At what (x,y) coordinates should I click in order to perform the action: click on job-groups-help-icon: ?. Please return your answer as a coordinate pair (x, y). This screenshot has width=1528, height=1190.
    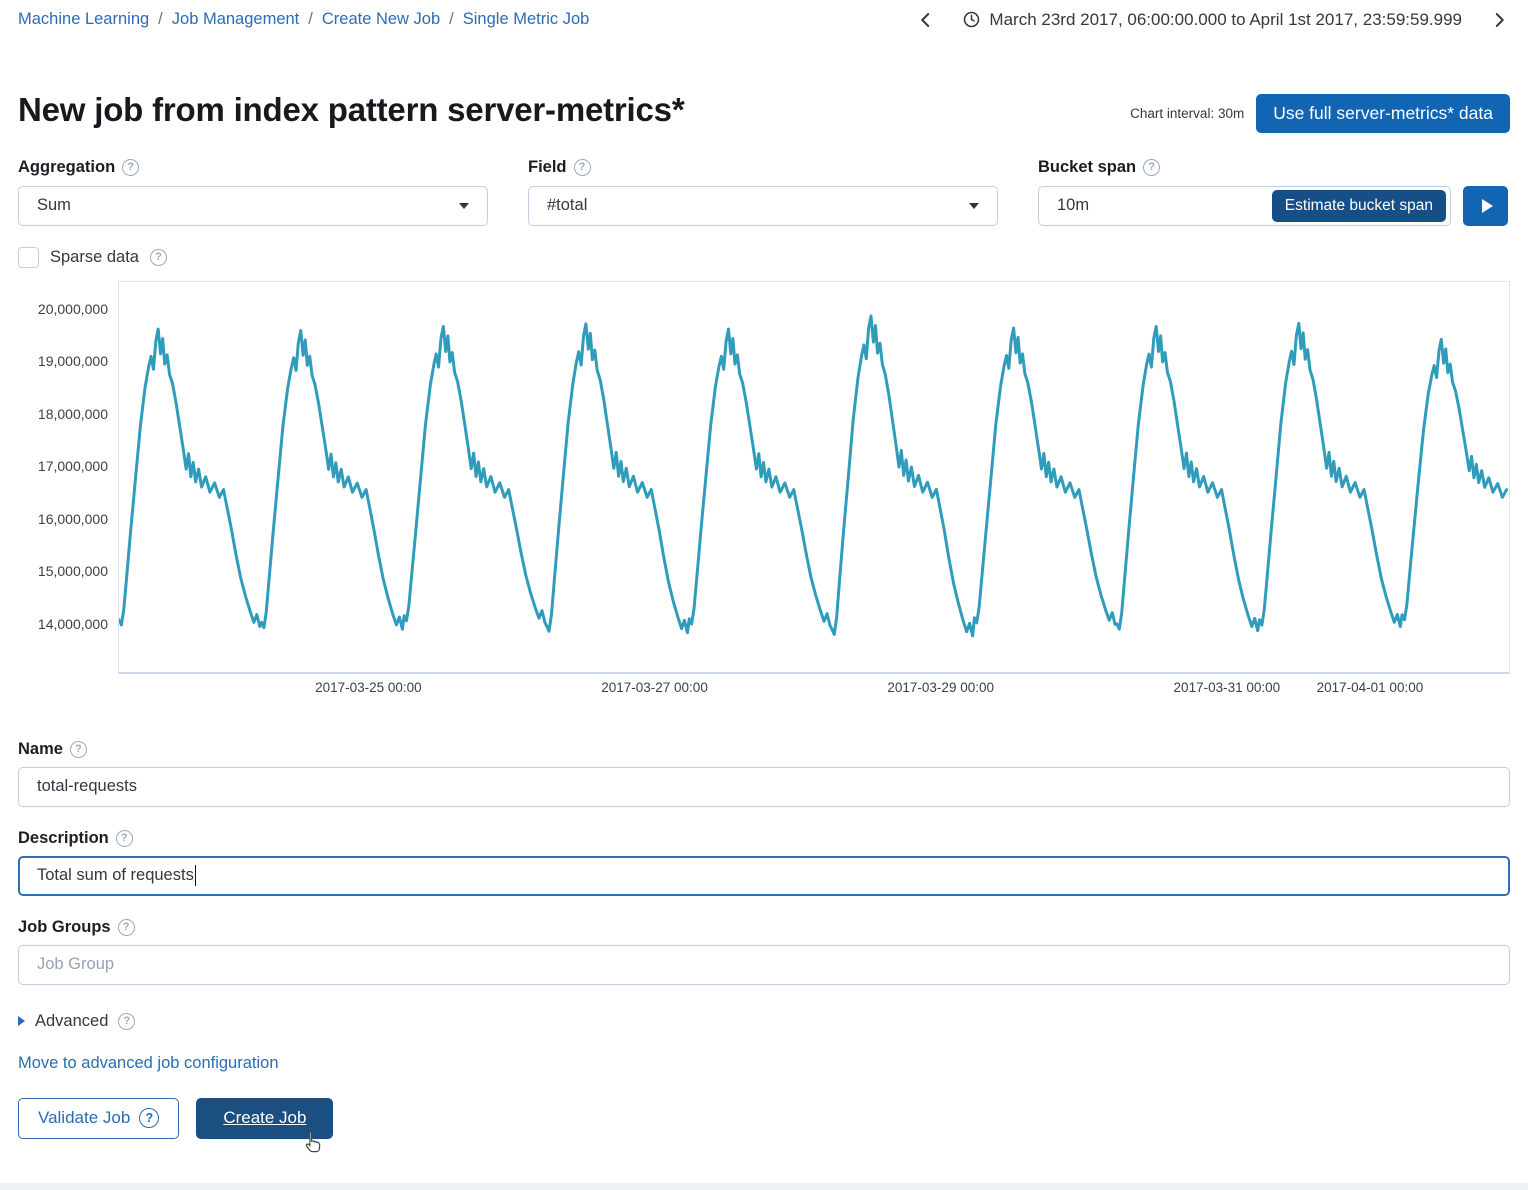
    Looking at the image, I should click on (126, 927).